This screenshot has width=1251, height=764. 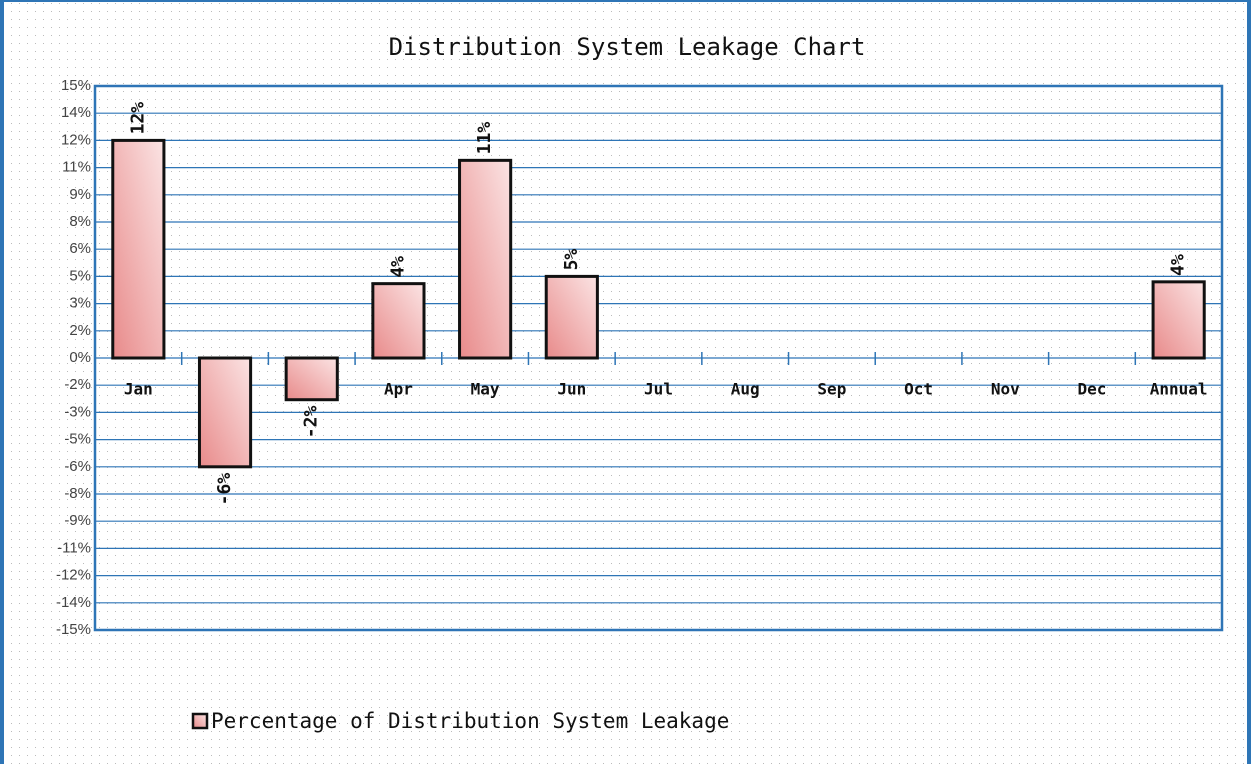 What do you see at coordinates (80, 303) in the screenshot?
I see `y-tick-label: 3%` at bounding box center [80, 303].